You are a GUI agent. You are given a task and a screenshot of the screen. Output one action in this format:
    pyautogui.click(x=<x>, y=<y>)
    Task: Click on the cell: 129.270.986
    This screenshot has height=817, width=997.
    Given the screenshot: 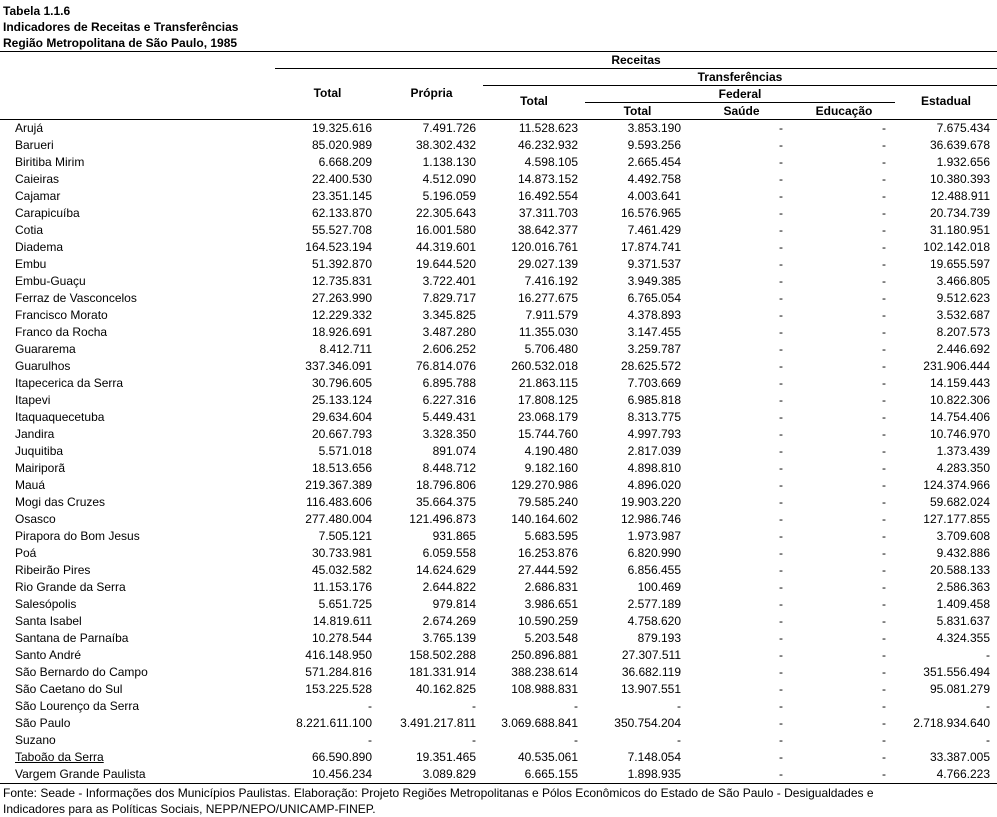 What is the action you would take?
    pyautogui.click(x=544, y=485)
    